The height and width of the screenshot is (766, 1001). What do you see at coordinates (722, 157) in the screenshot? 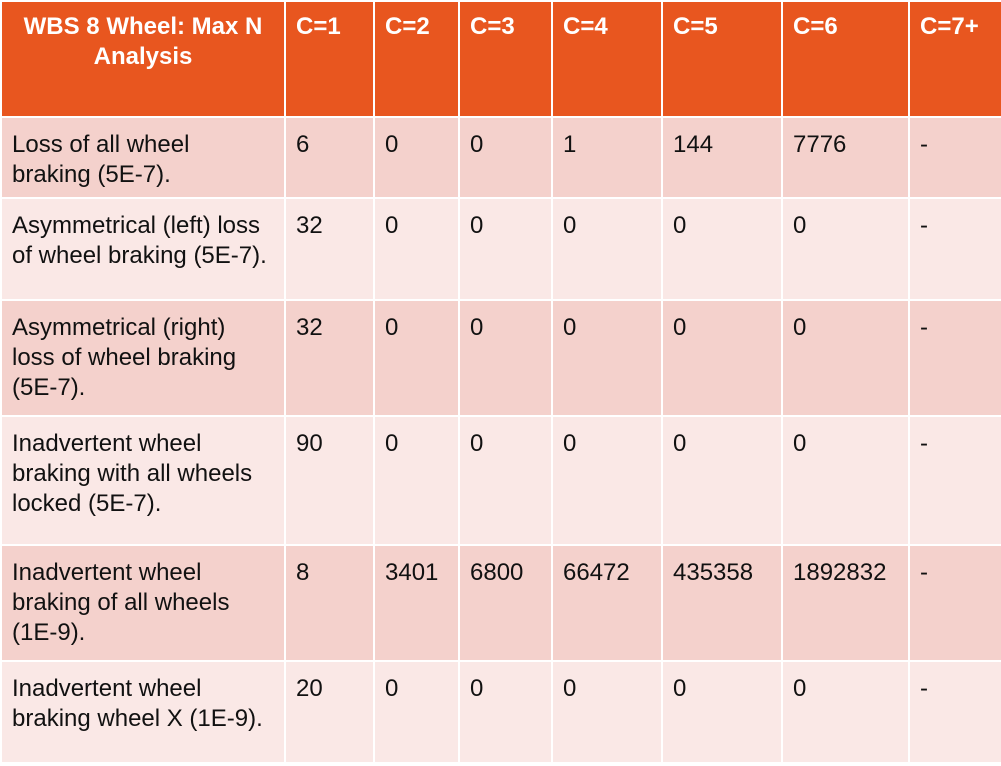
I see `table-cell: 144` at bounding box center [722, 157].